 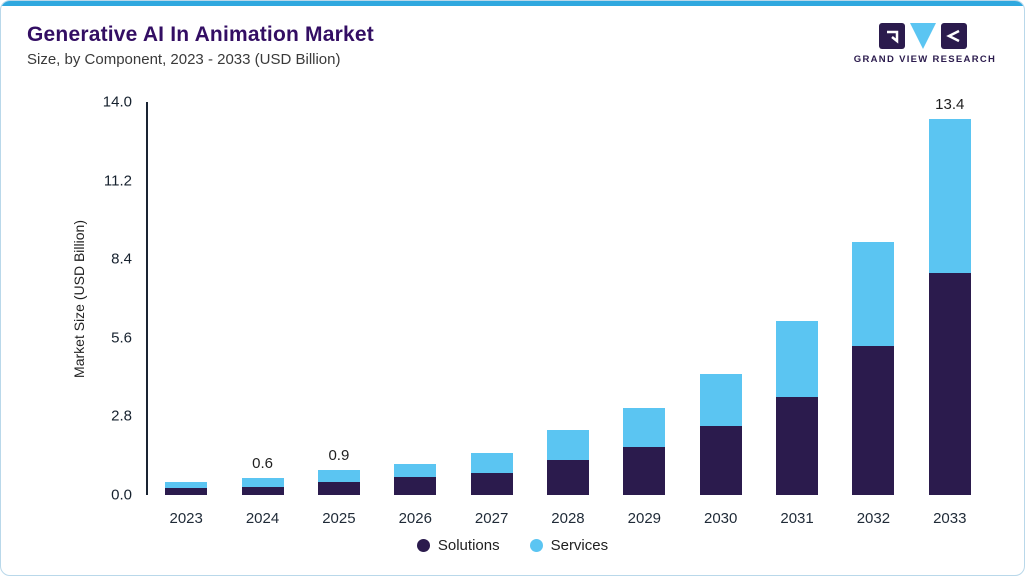 I want to click on bar-segment-services-2028, so click(x=567, y=445).